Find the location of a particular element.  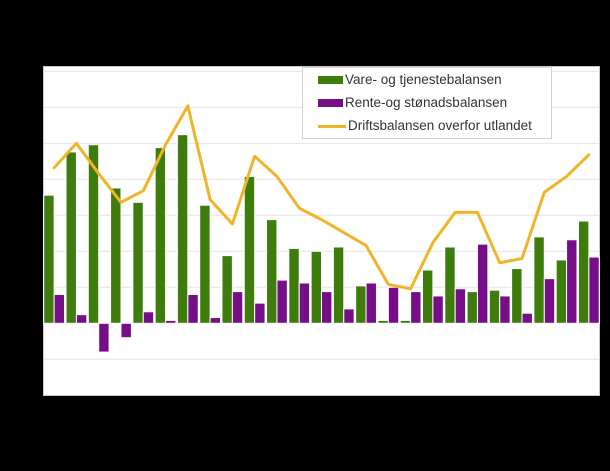

legend-label: Vare- og tjenestebalansen is located at coordinates (423, 80).